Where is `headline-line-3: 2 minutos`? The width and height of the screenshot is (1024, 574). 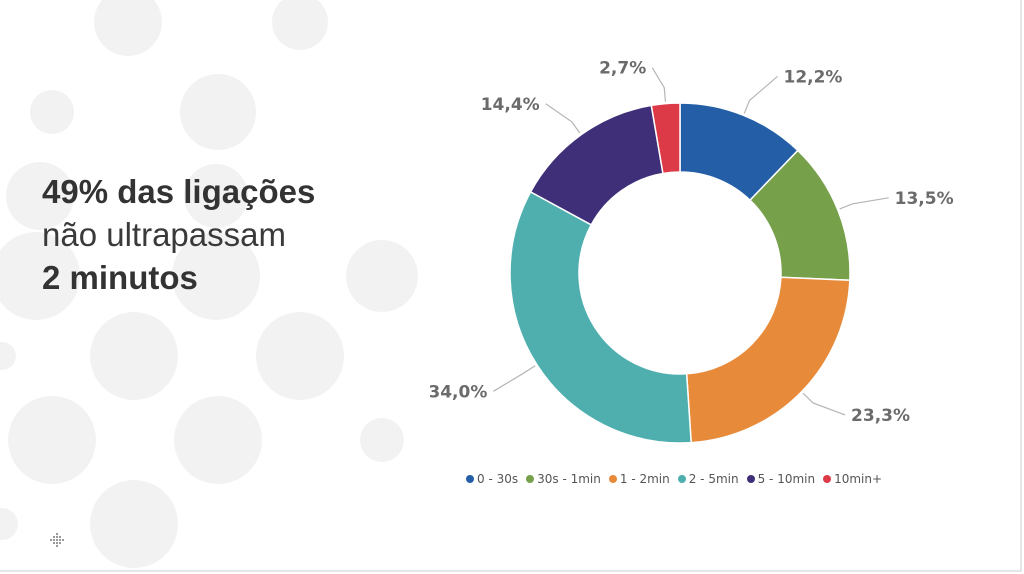
headline-line-3: 2 minutos is located at coordinates (120, 277).